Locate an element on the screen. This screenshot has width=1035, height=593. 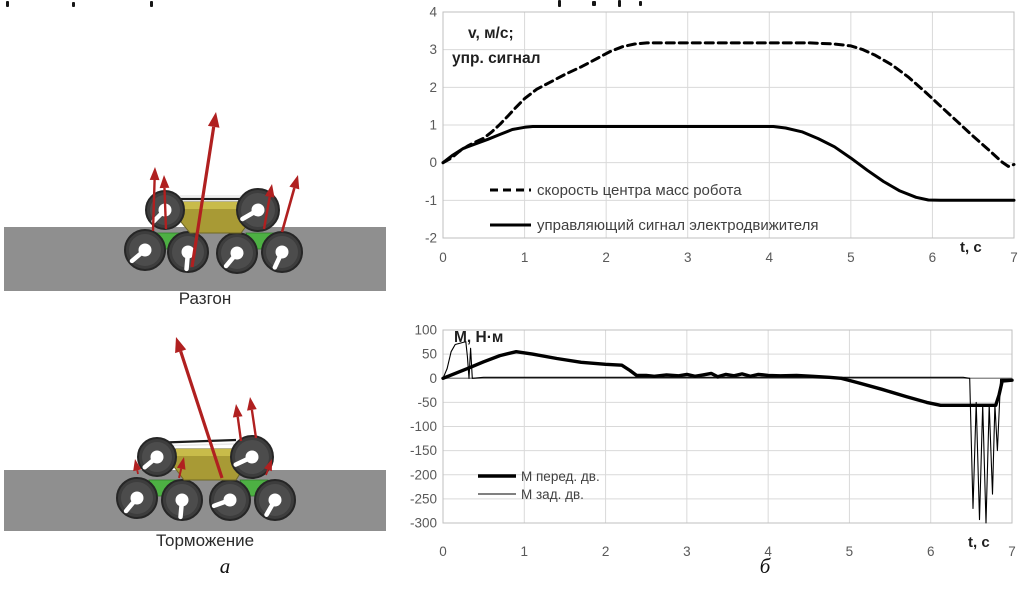
chart-axis-title: v, м/с; is located at coordinates (491, 33).